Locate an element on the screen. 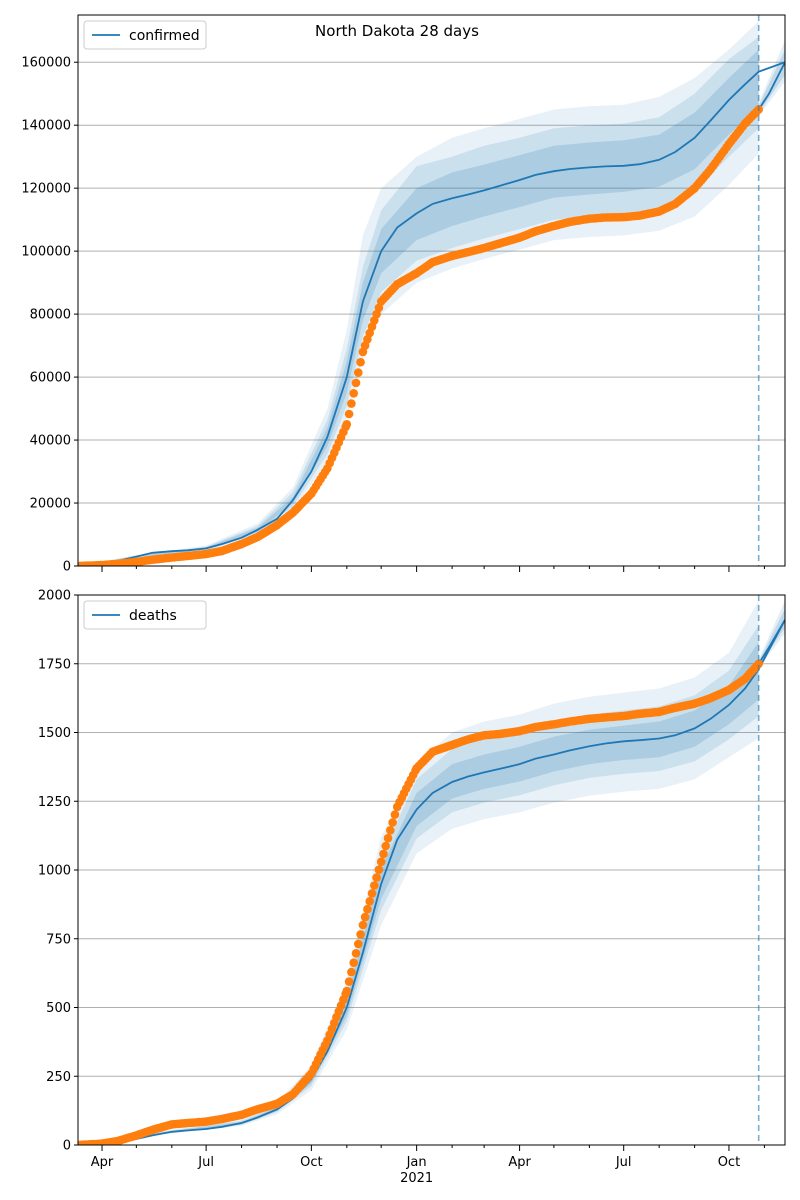 The height and width of the screenshot is (1200, 800). deaths-legend: deaths is located at coordinates (145, 615).